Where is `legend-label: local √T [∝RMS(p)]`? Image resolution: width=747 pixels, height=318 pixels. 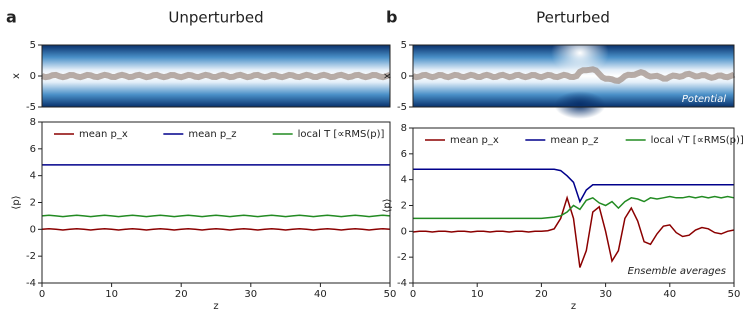
legend-label: local √T [∝RMS(p)] is located at coordinates (697, 140).